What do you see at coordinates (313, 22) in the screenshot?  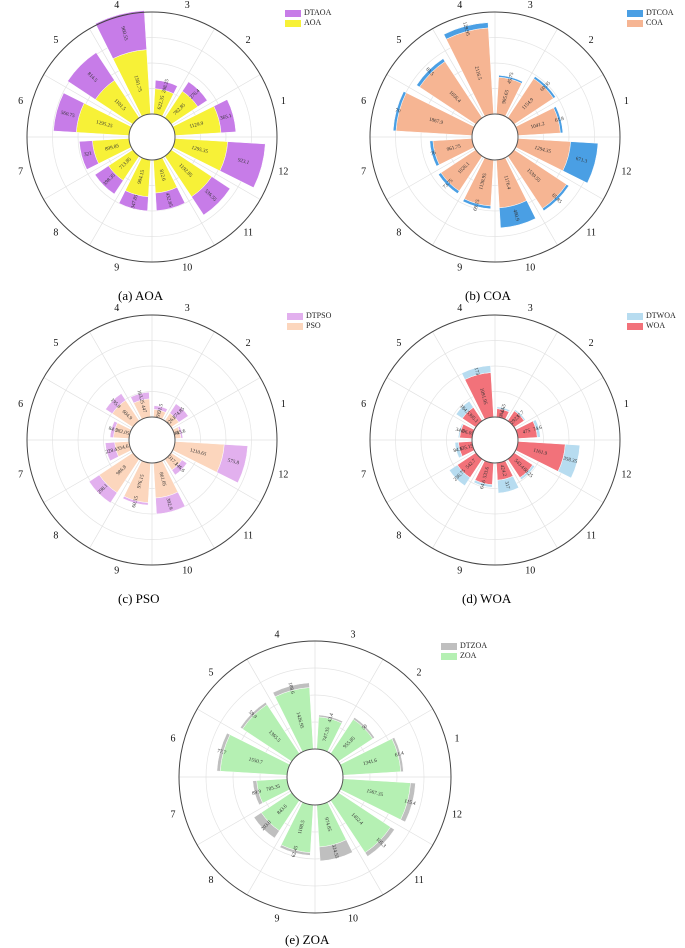 I see `legend-label: AOA` at bounding box center [313, 22].